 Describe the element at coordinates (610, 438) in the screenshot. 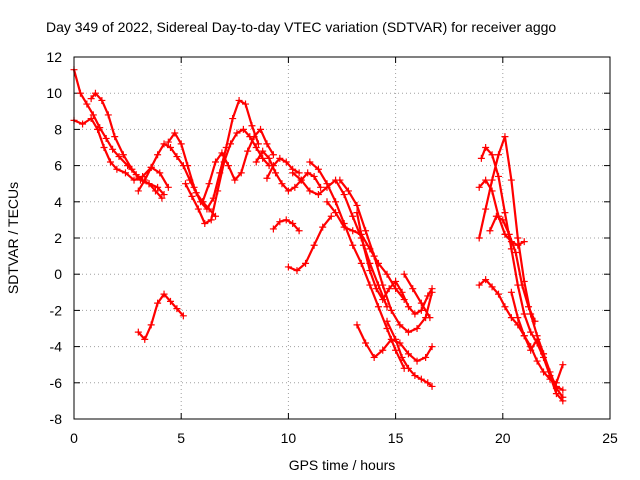

I see `x-tick-label: 25` at that location.